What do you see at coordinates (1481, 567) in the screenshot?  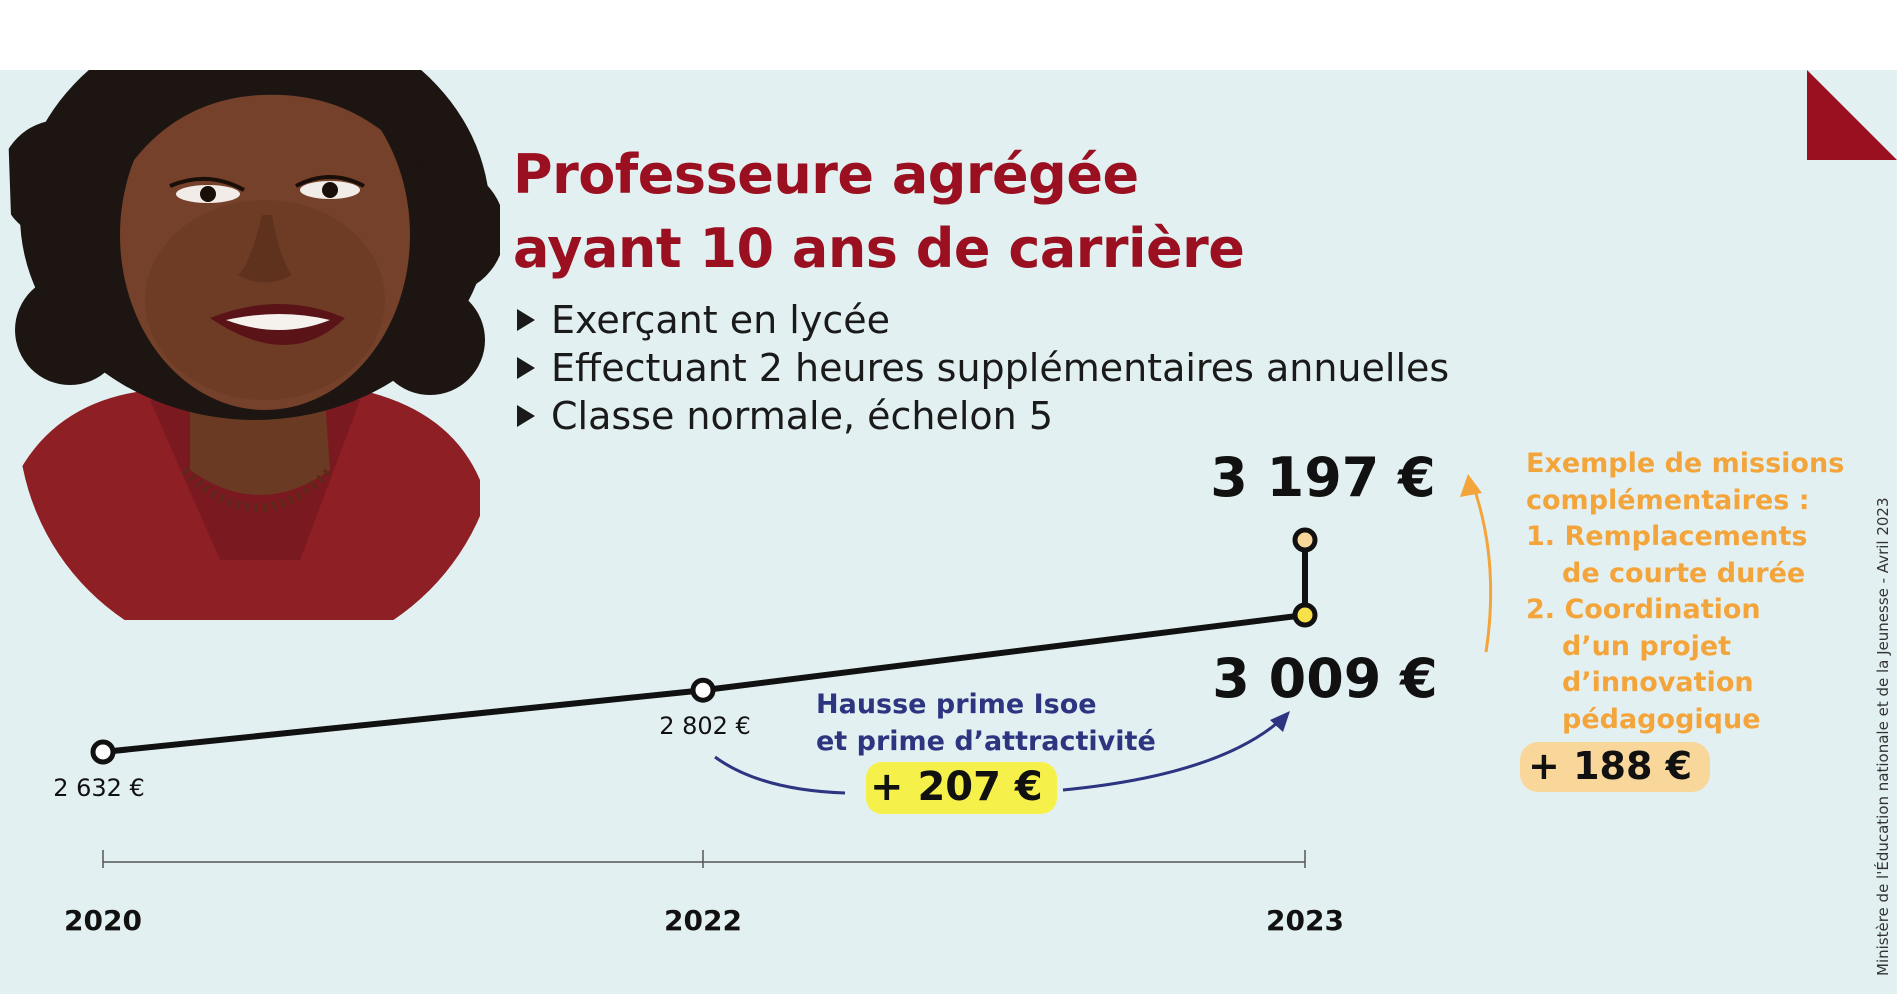 I see `missions-arrow` at bounding box center [1481, 567].